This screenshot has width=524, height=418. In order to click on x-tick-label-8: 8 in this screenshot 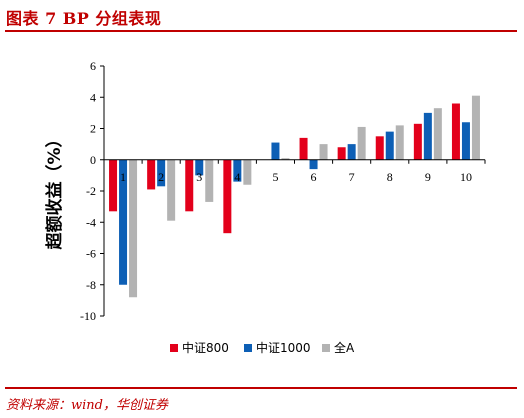, I will do `click(390, 177)`.